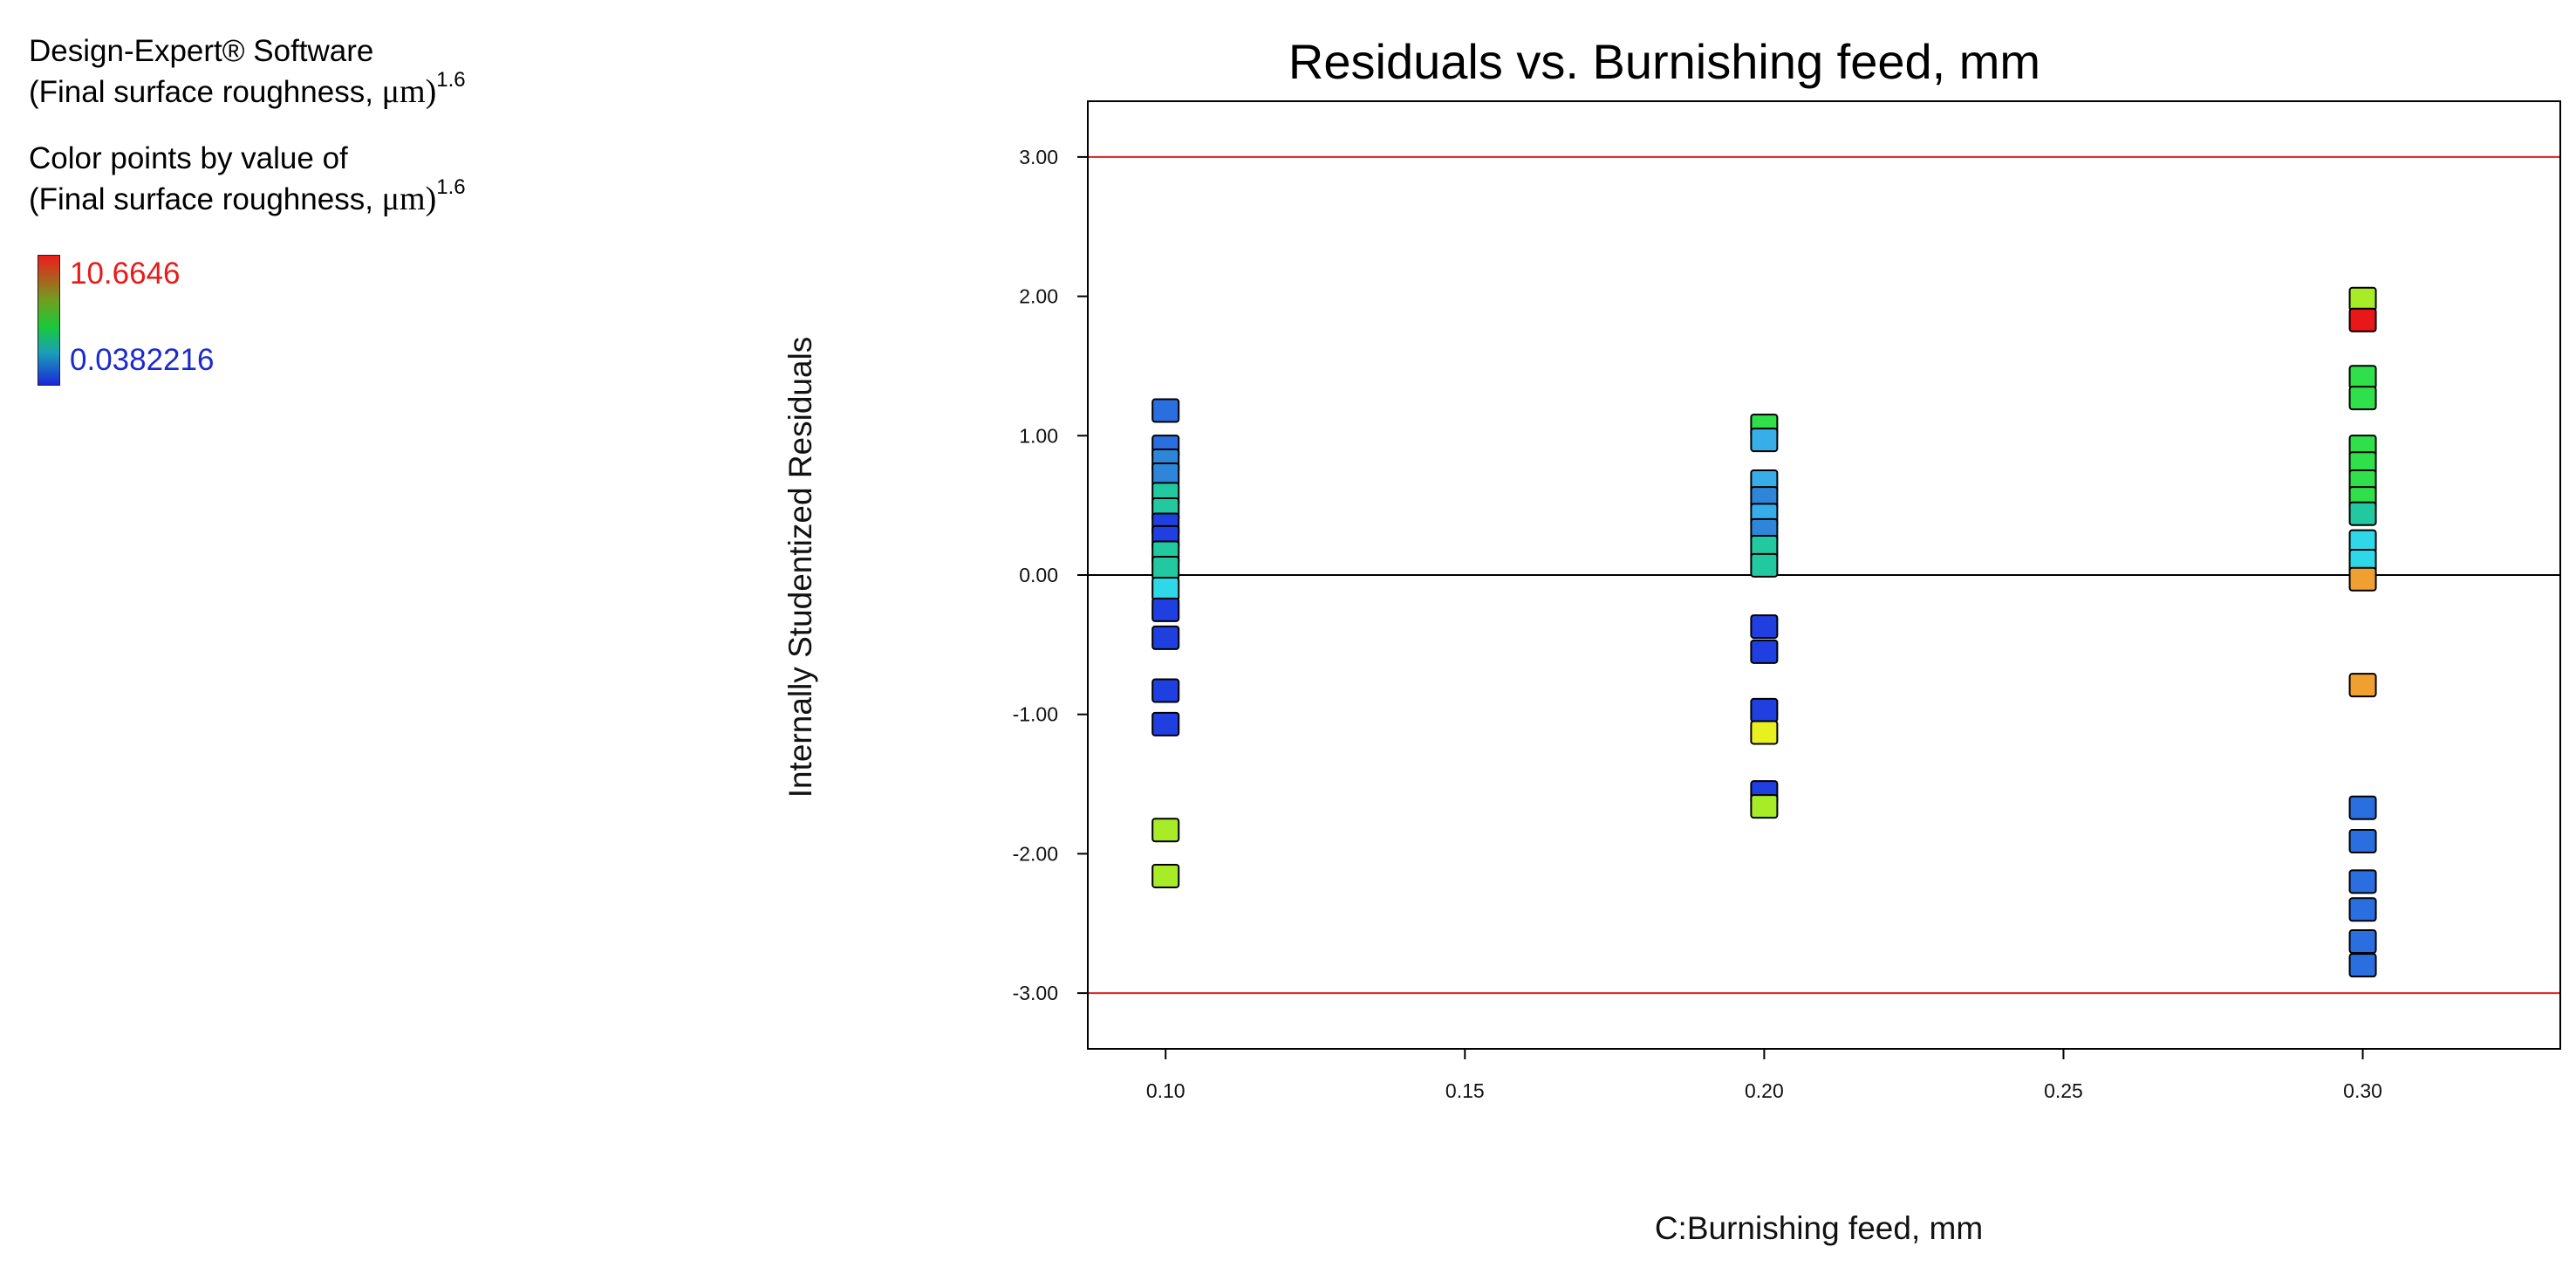  I want to click on color-by-label: Color points by value of, so click(188, 158).